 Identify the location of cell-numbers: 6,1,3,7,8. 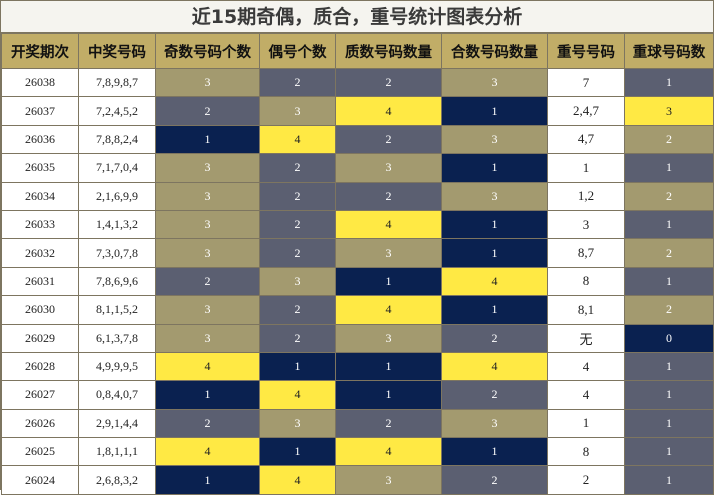
(117, 338).